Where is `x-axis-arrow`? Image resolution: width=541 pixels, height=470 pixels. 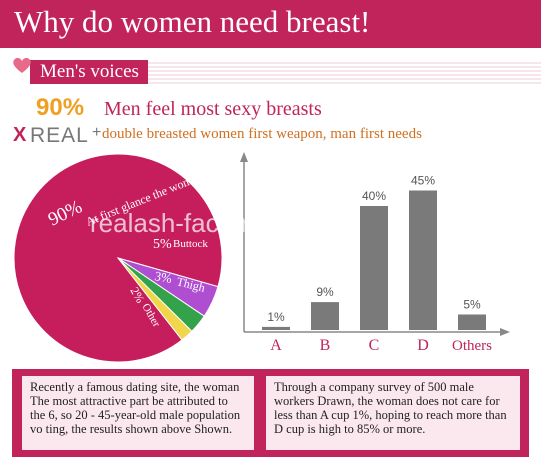 x-axis-arrow is located at coordinates (505, 332).